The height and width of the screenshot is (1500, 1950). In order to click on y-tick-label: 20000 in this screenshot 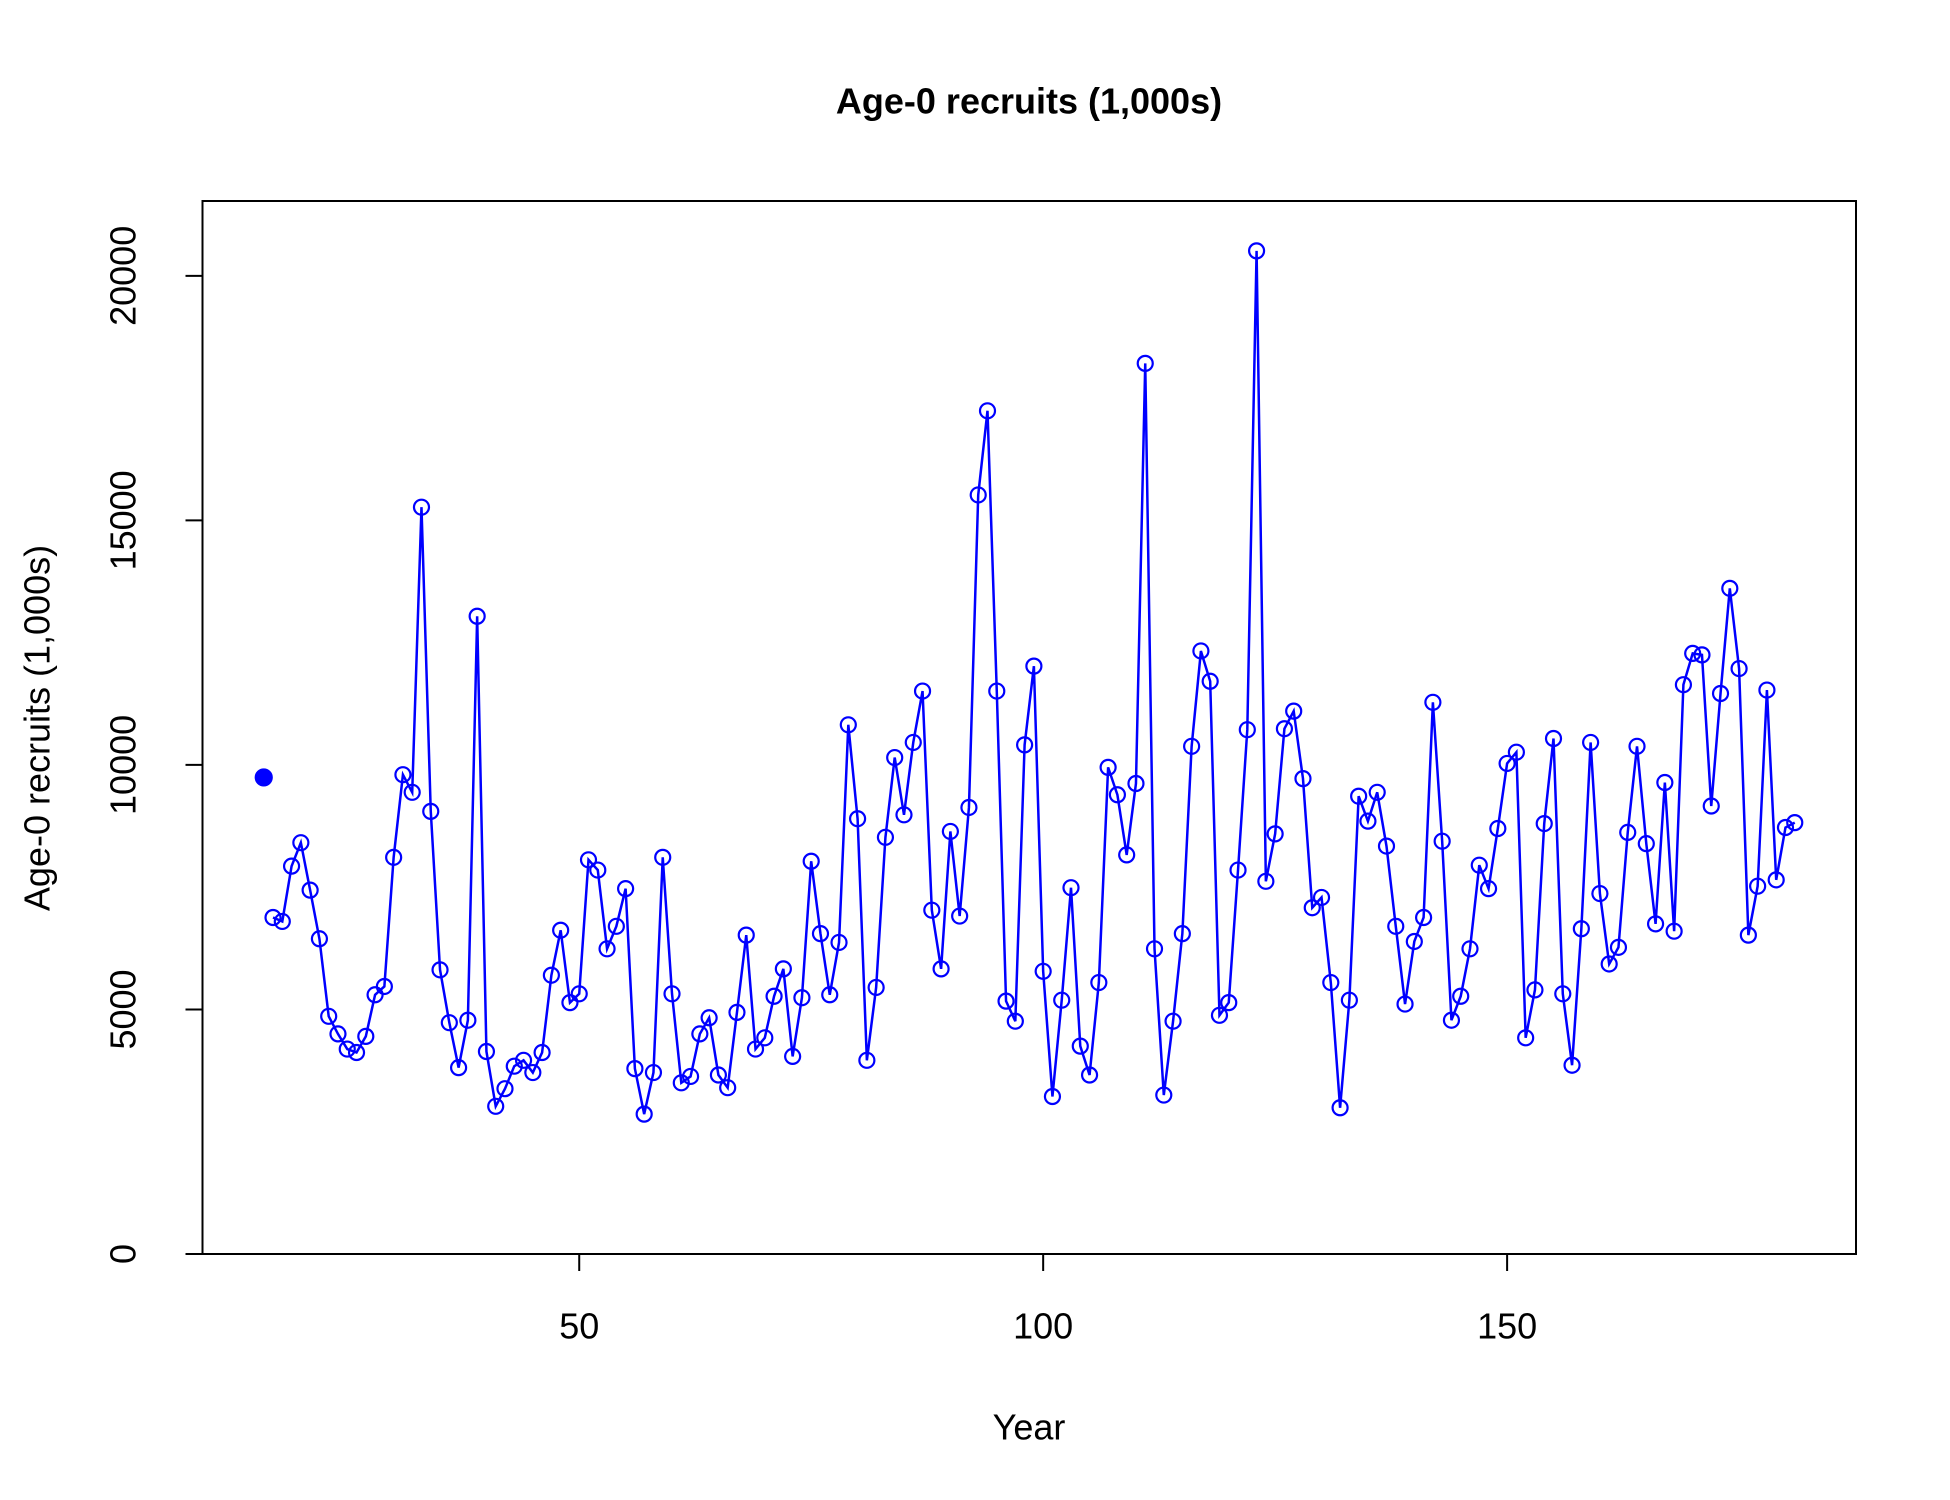, I will do `click(123, 276)`.